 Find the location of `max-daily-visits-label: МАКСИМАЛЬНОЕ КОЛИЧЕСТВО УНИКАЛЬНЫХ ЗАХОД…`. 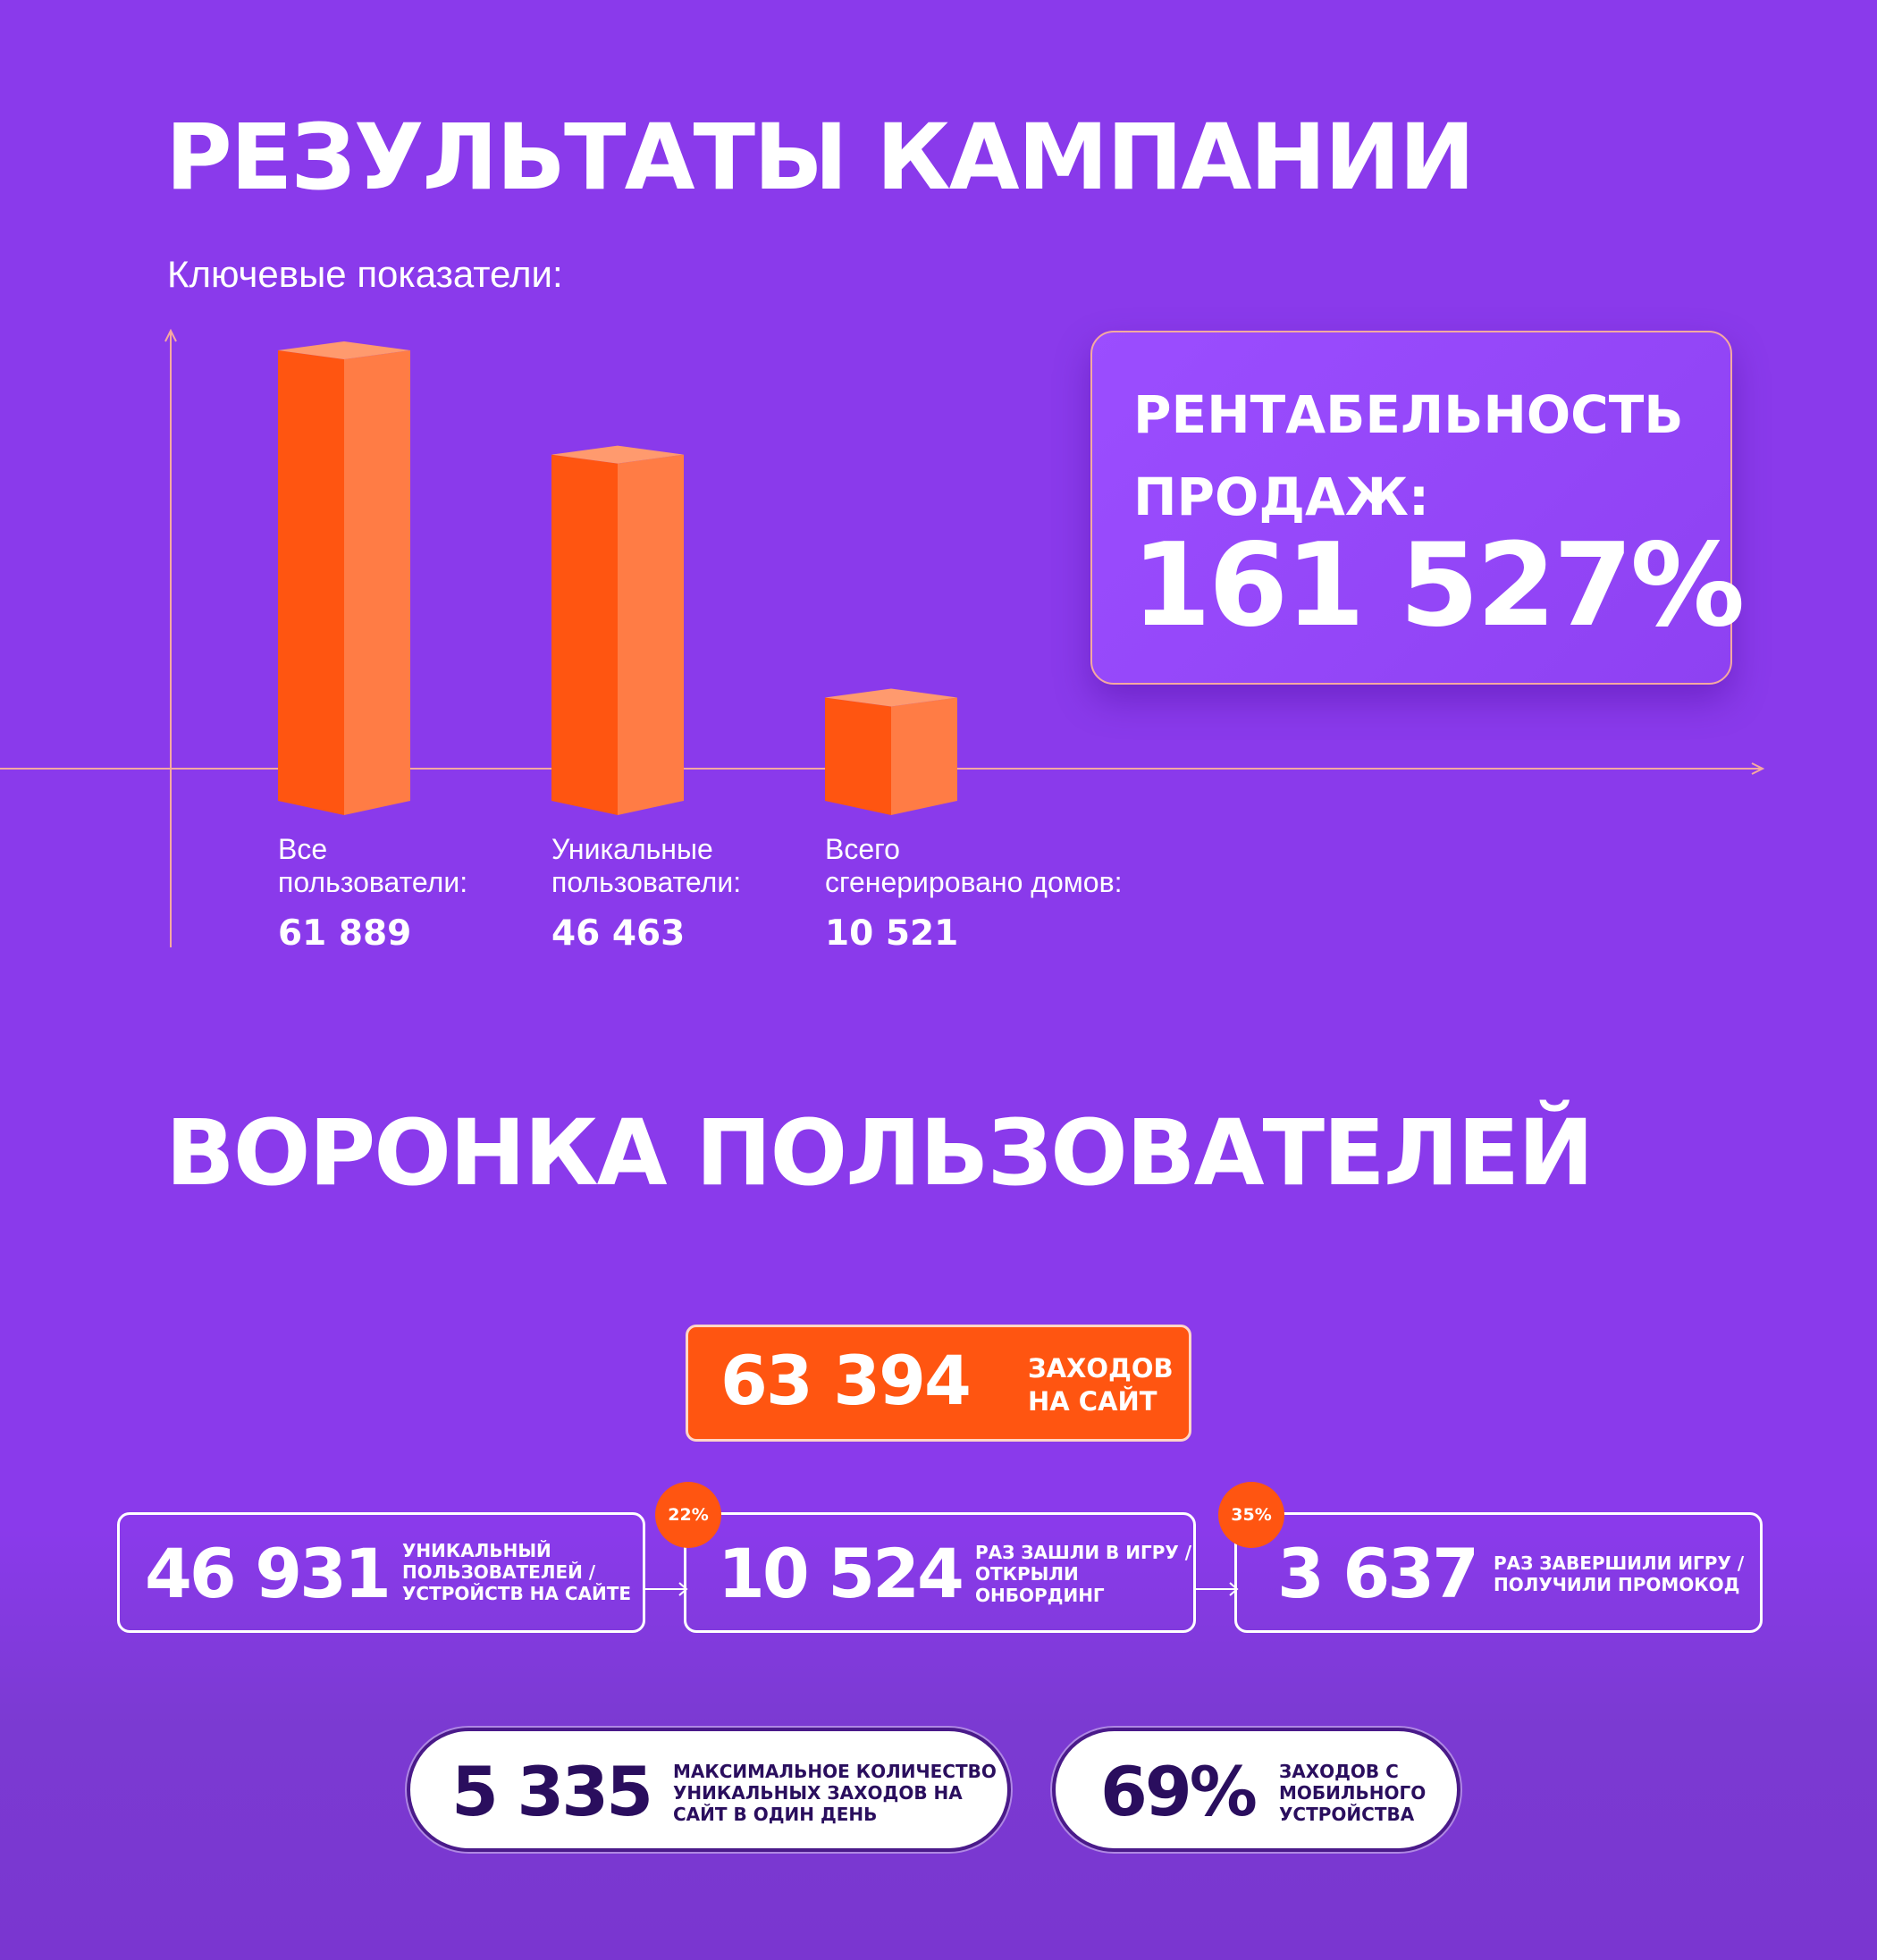

max-daily-visits-label: МАКСИМАЛЬНОЕ КОЛИЧЕСТВО УНИКАЛЬНЫХ ЗАХОД… is located at coordinates (835, 1793).